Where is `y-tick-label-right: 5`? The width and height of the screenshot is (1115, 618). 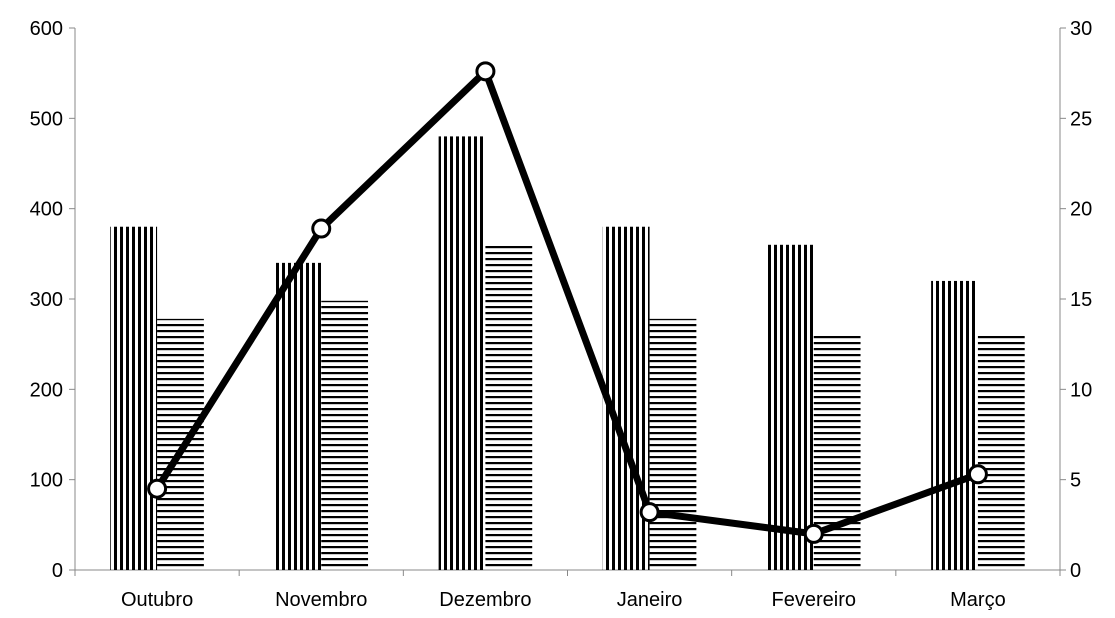
y-tick-label-right: 5 is located at coordinates (1075, 481).